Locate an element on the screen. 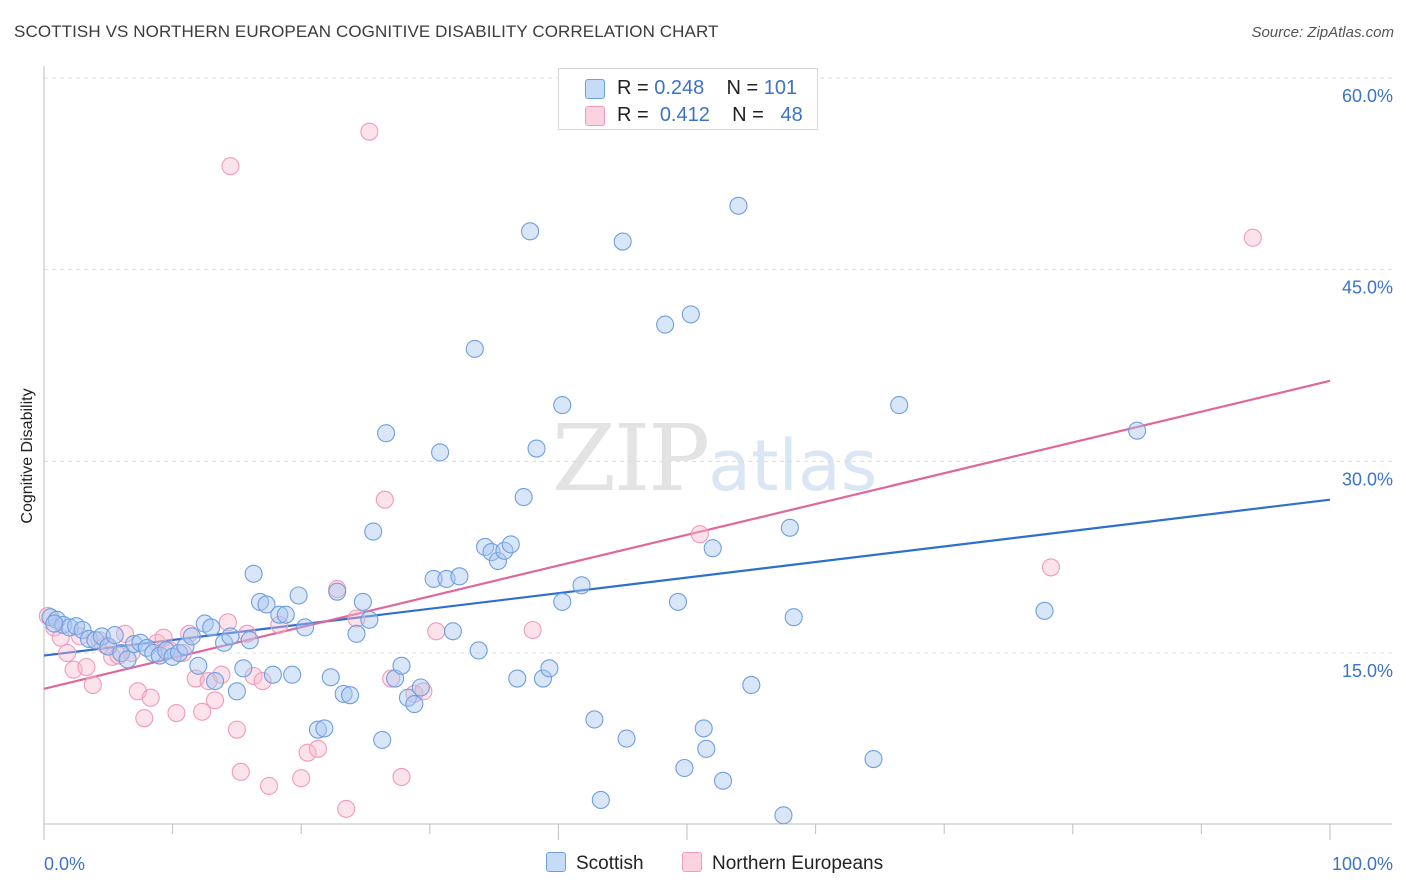 The width and height of the screenshot is (1406, 892). bottom-legend-label: Scottish is located at coordinates (610, 863).